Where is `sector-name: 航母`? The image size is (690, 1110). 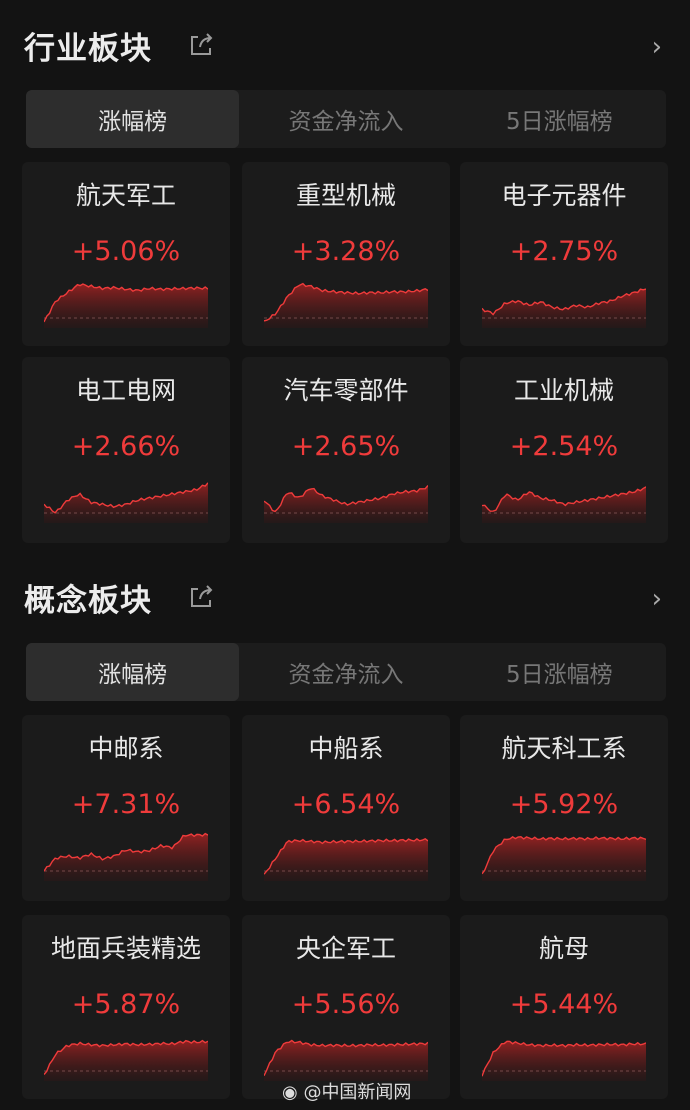 sector-name: 航母 is located at coordinates (563, 948).